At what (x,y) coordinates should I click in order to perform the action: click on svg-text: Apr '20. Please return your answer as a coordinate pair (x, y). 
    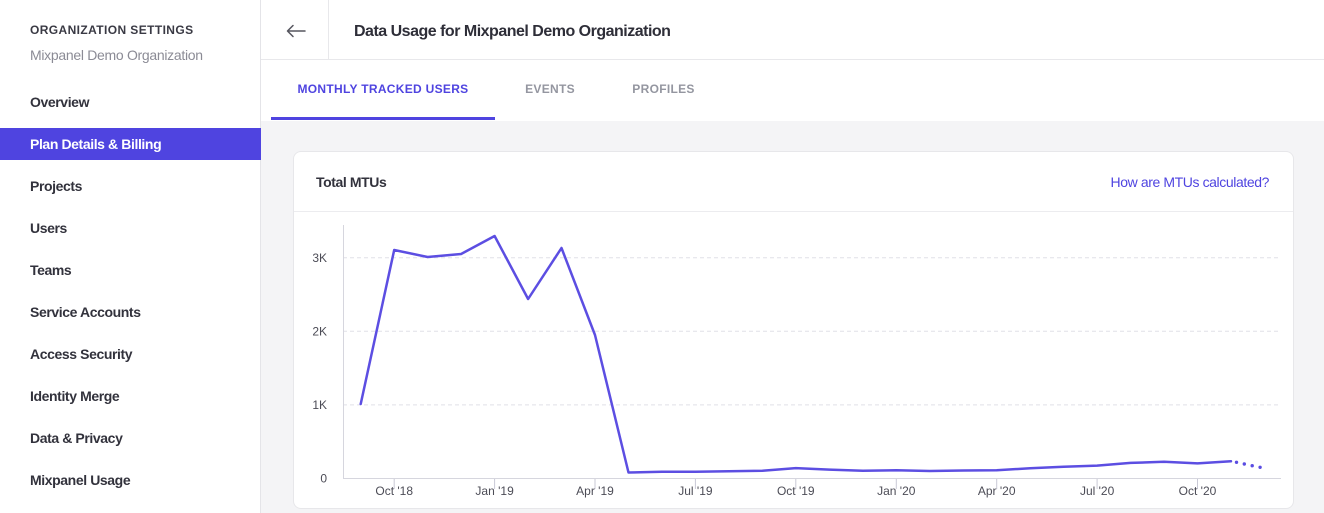
    Looking at the image, I should click on (997, 491).